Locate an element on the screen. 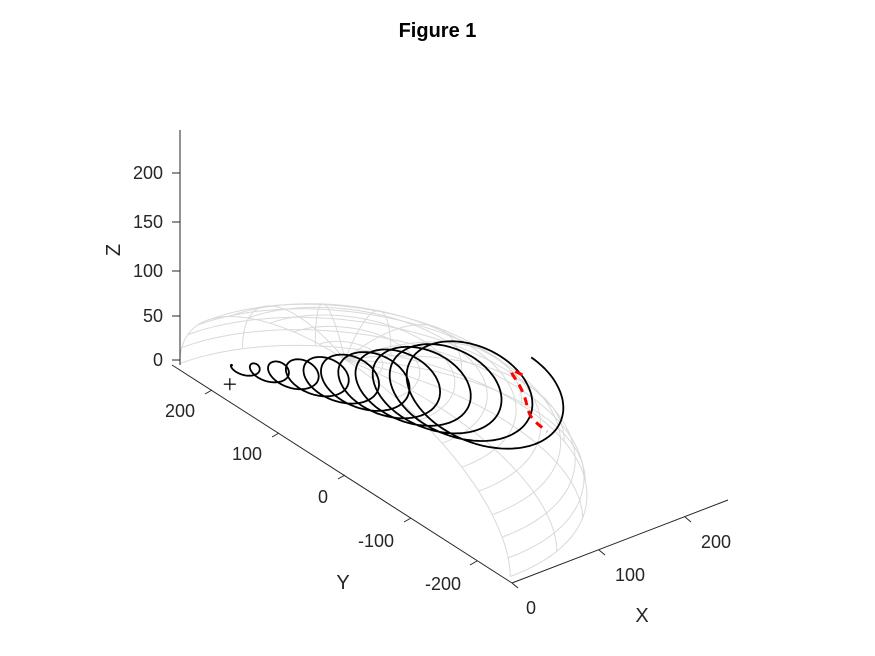 The height and width of the screenshot is (656, 875). plot-curves is located at coordinates (394, 395).